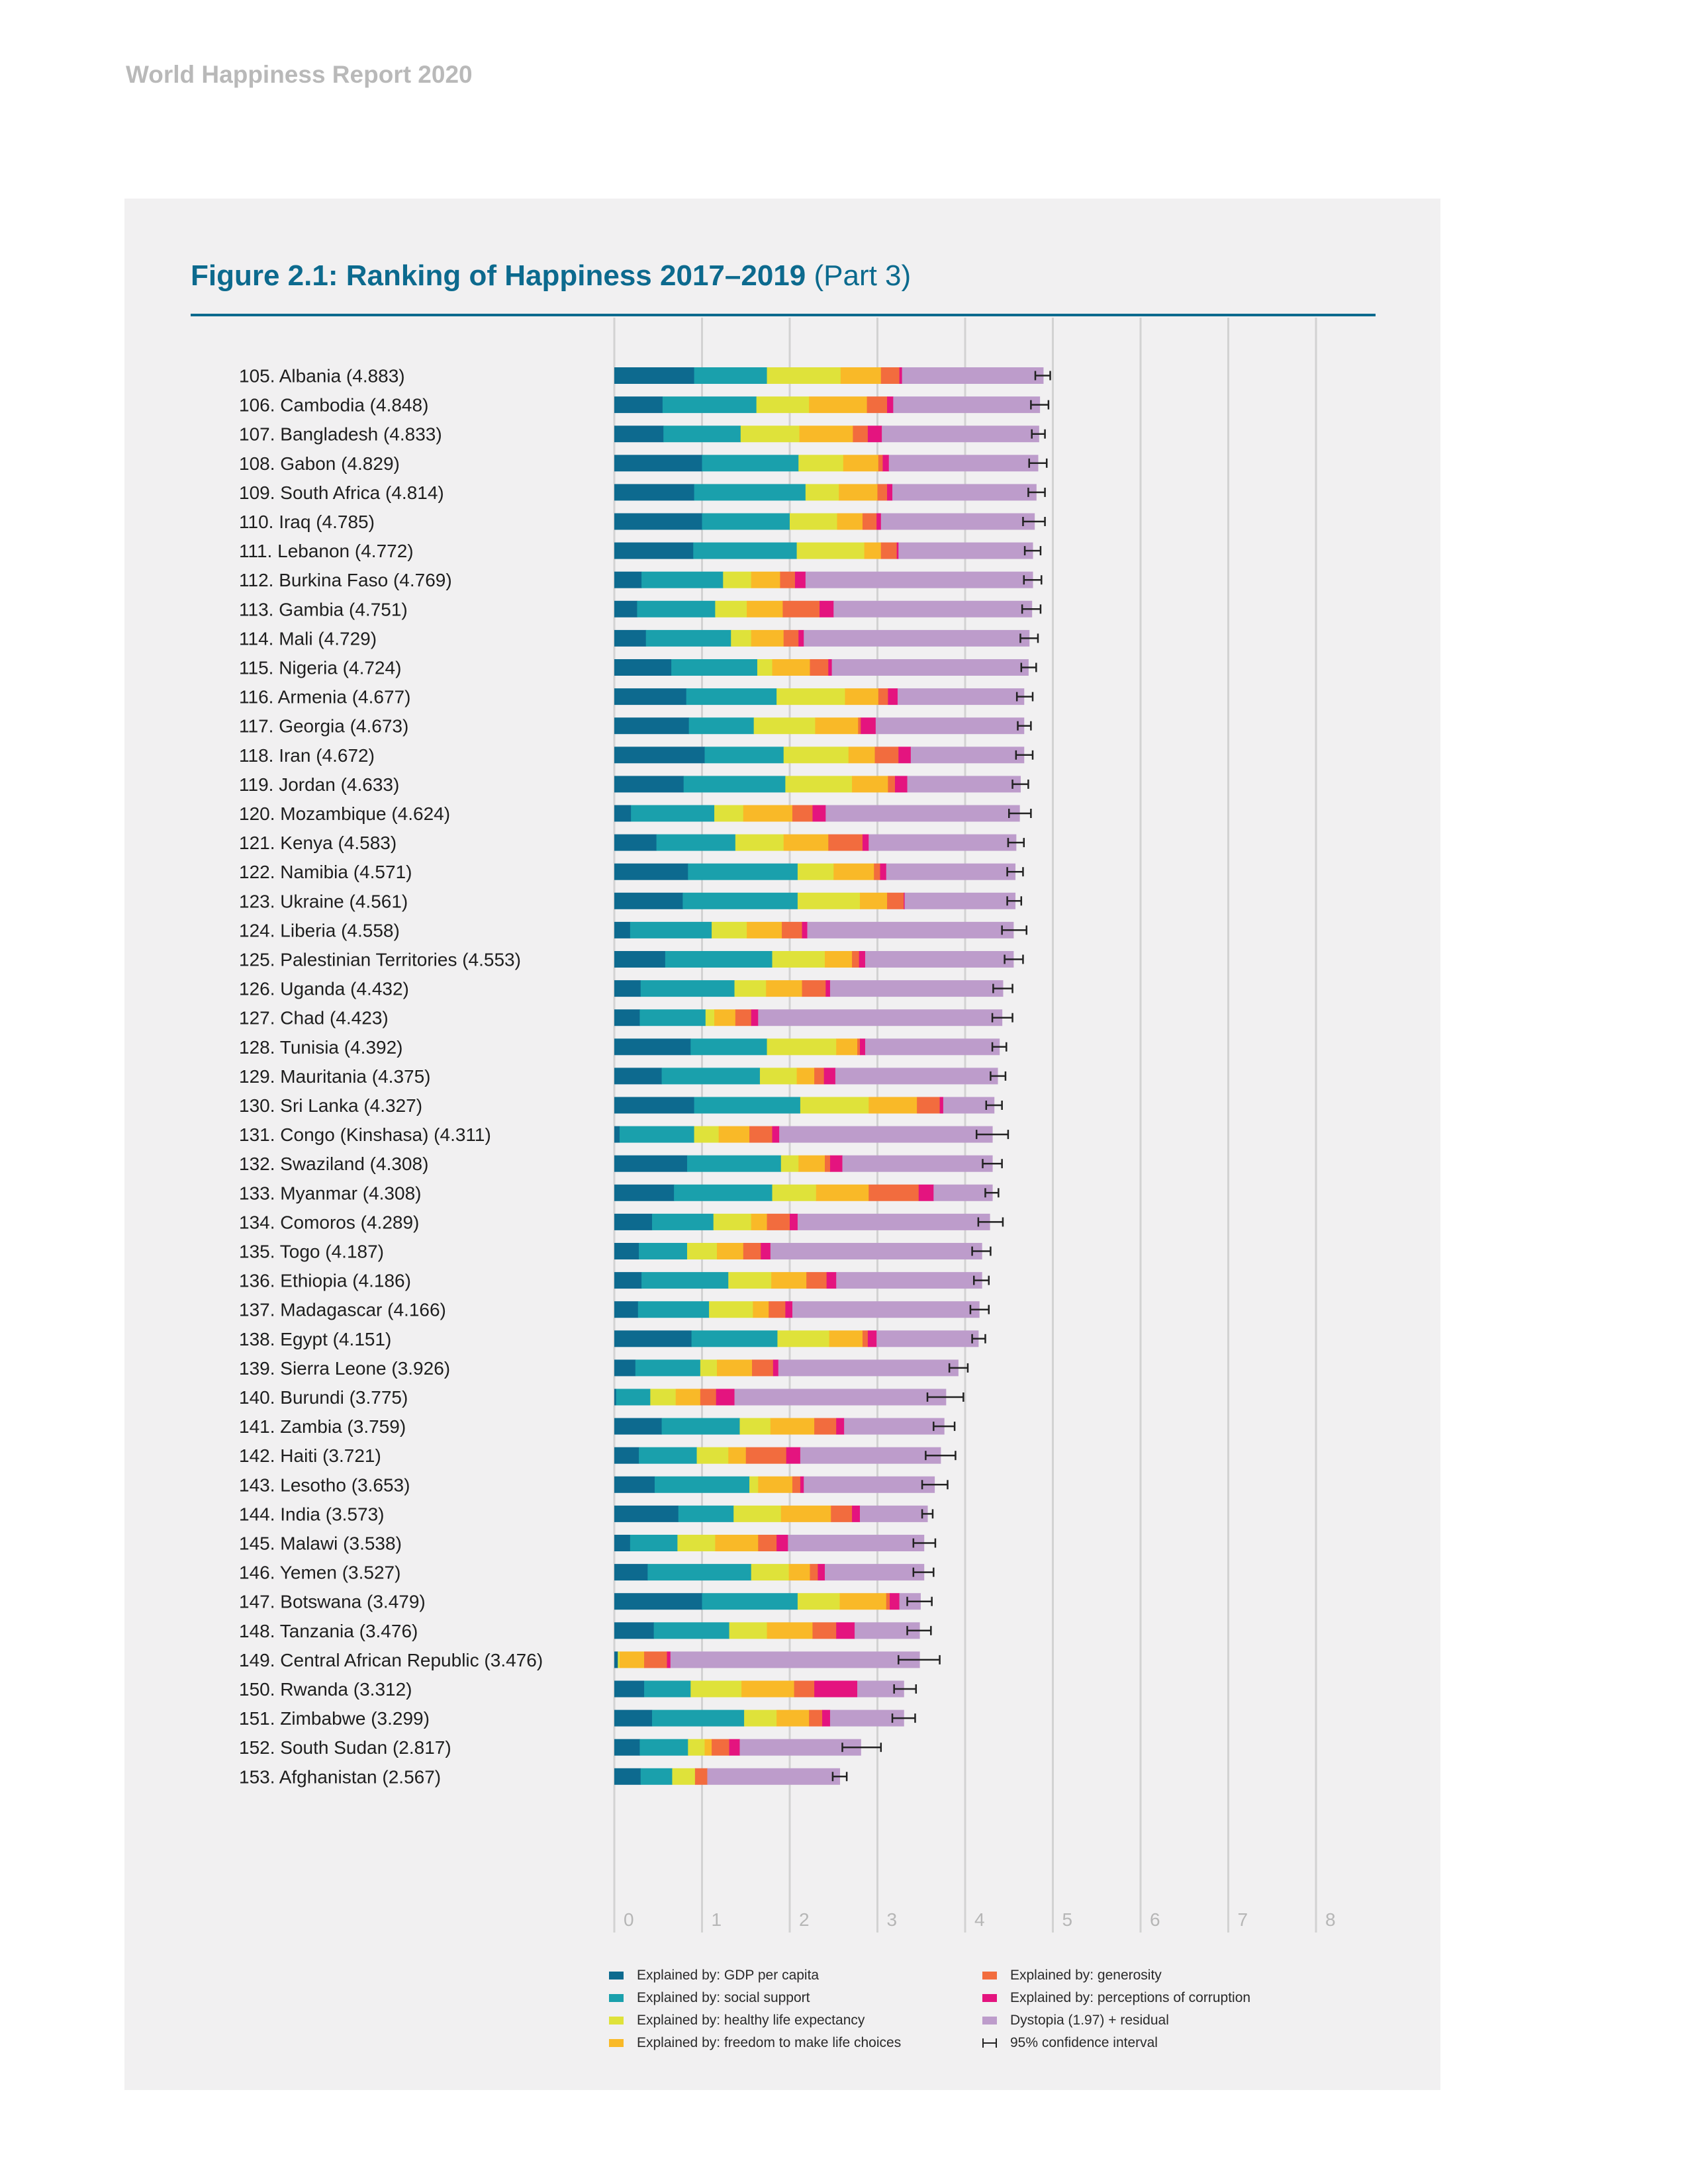 The height and width of the screenshot is (2184, 1688). Describe the element at coordinates (319, 464) in the screenshot. I see `country-label: 108. Gabon (4.829)` at that location.